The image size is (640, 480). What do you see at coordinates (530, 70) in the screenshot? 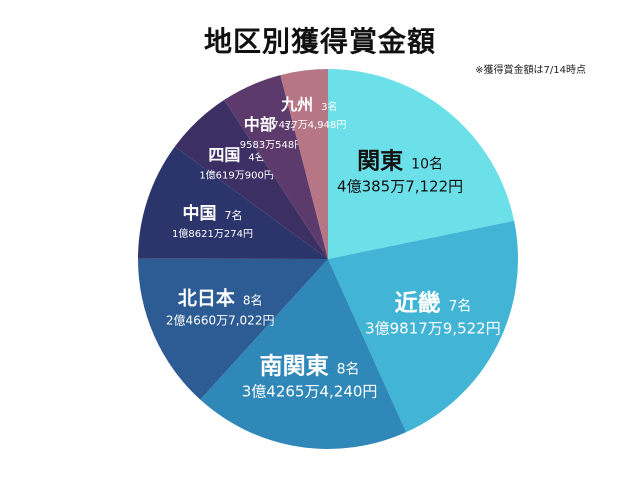
I see `chart-note: ※獲得賞金額は7/14時点` at bounding box center [530, 70].